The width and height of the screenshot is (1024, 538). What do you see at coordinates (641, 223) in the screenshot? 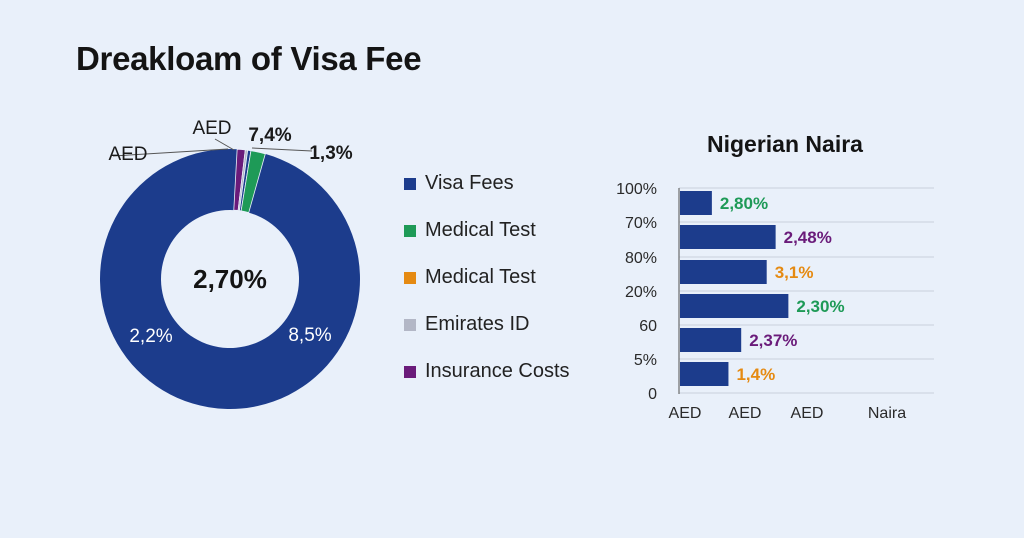
I see `y-tick-label: 70%` at bounding box center [641, 223].